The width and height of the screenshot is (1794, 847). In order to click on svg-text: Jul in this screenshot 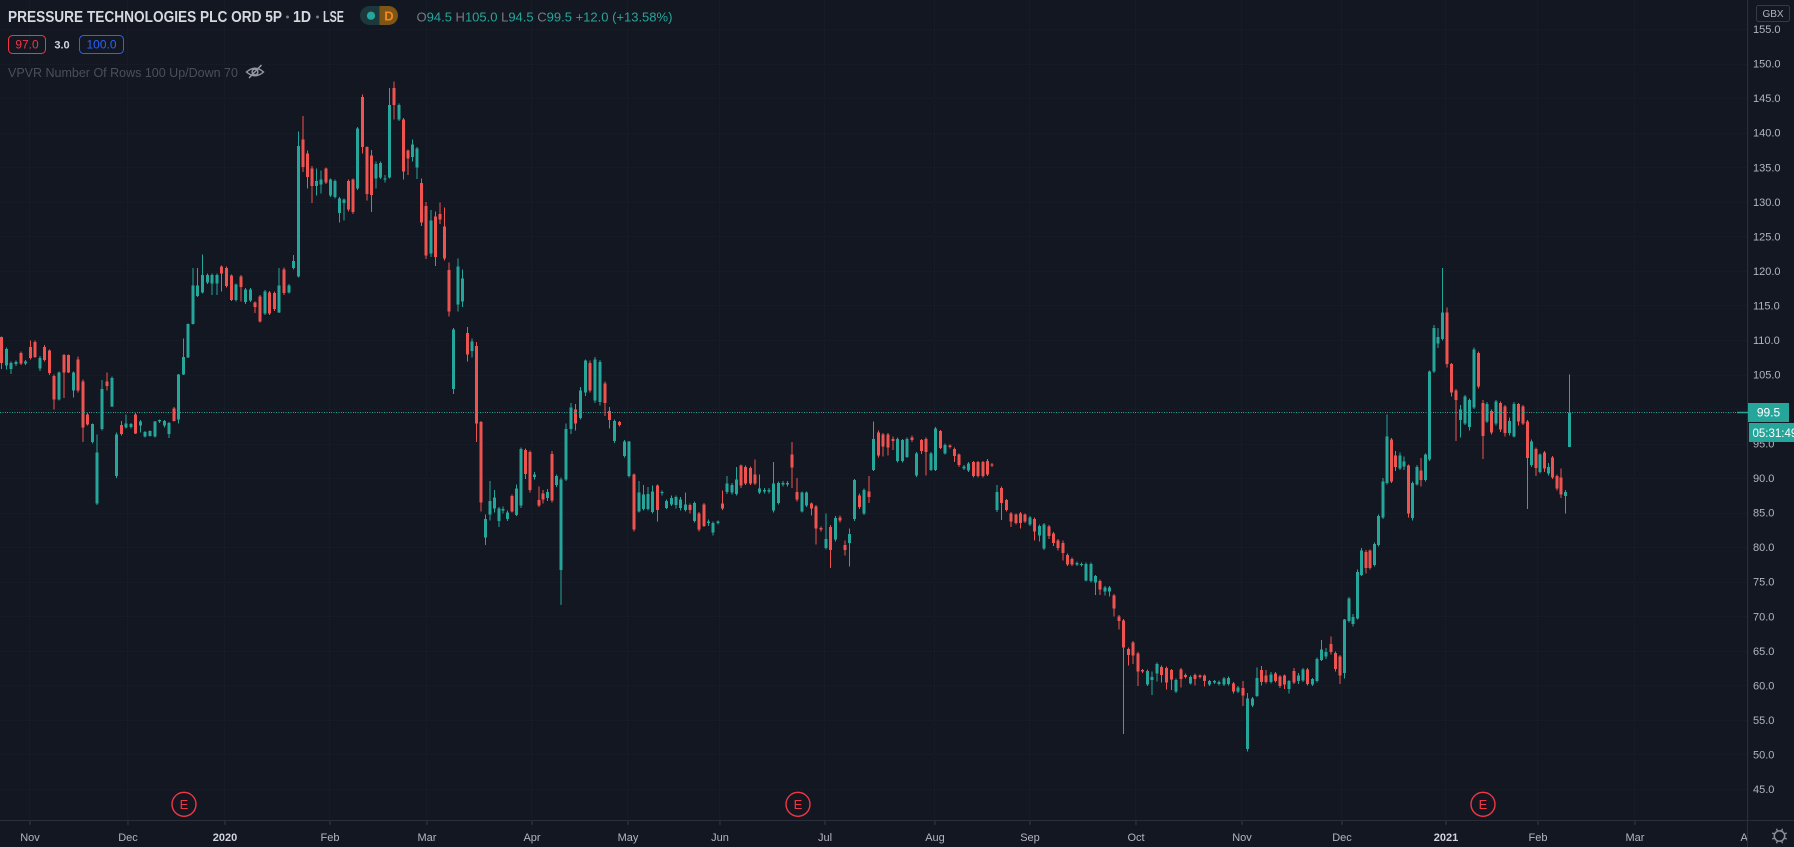, I will do `click(825, 838)`.